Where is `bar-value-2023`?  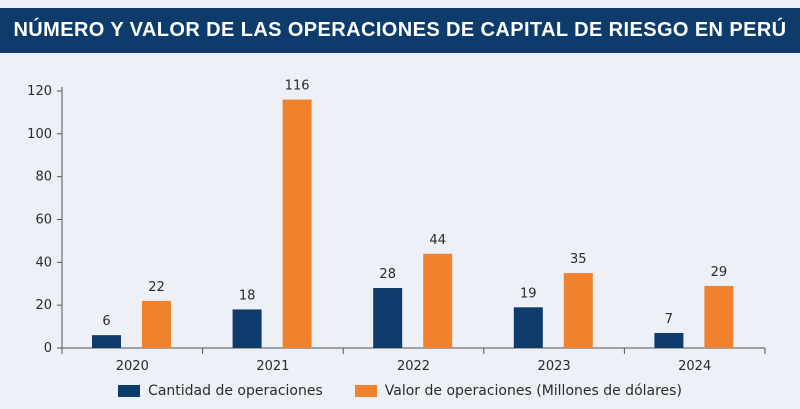 bar-value-2023 is located at coordinates (578, 310).